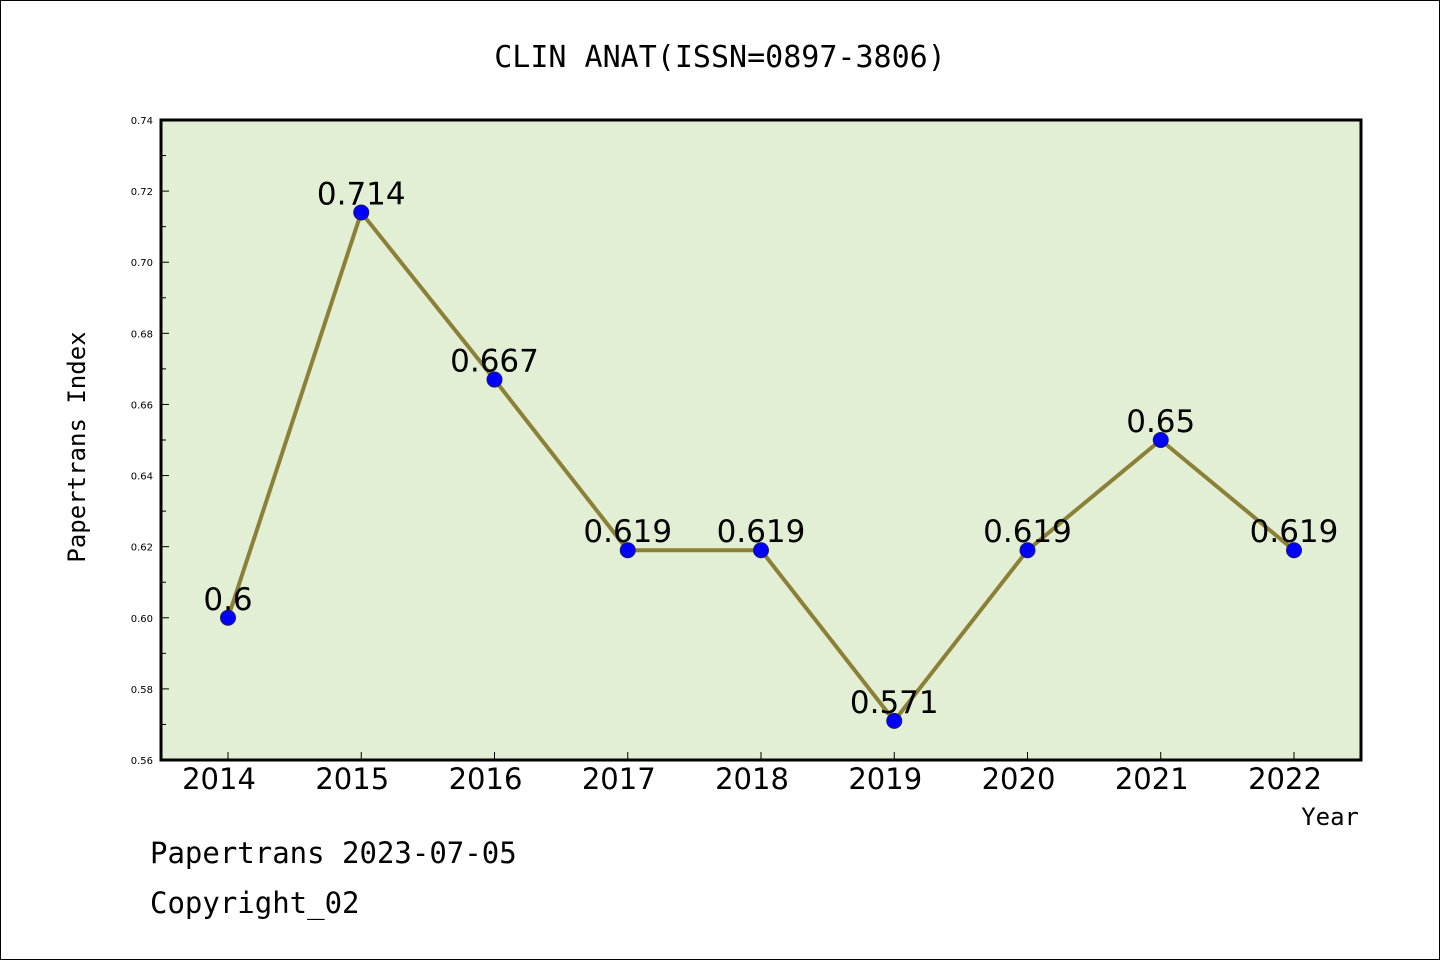  Describe the element at coordinates (1330, 817) in the screenshot. I see `x-axis-label: Year` at that location.